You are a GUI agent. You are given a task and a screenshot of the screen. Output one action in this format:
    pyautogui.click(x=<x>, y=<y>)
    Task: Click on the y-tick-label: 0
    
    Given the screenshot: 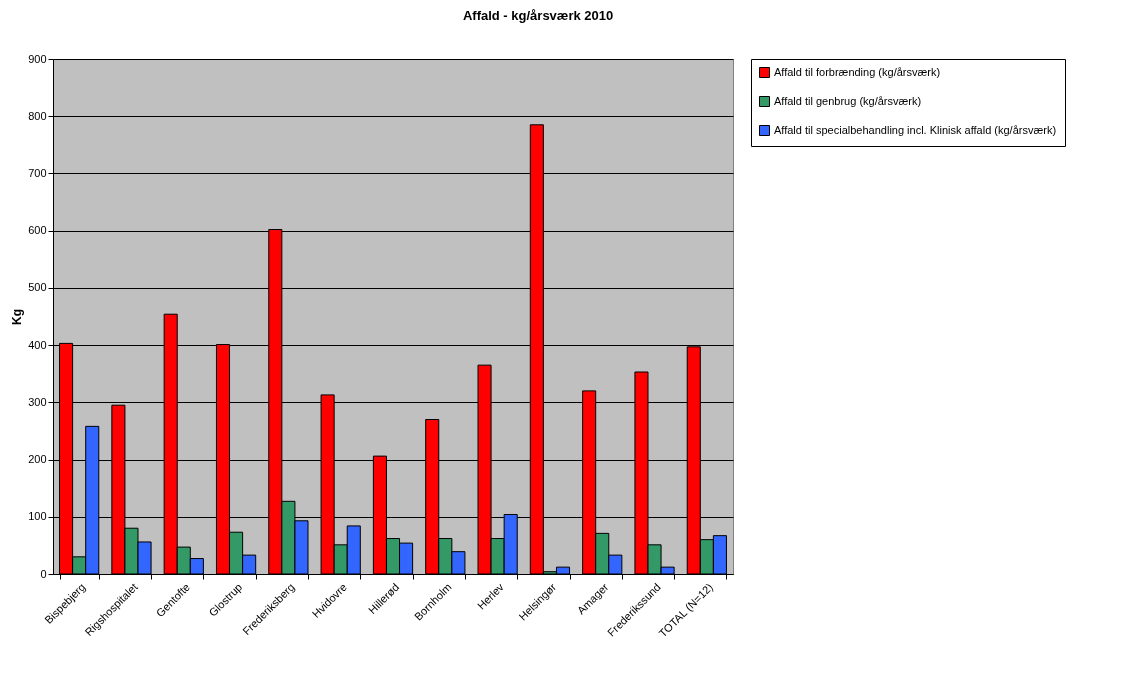 What is the action you would take?
    pyautogui.click(x=43, y=573)
    